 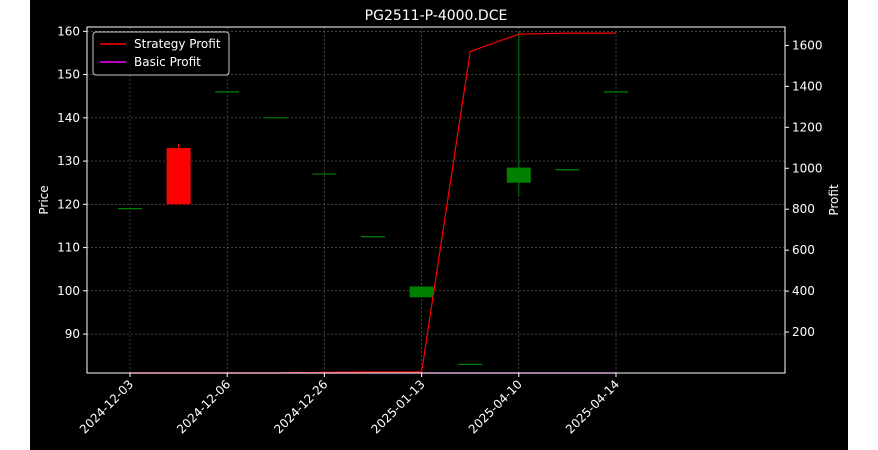 What do you see at coordinates (68, 118) in the screenshot?
I see `left-tick-label: 140` at bounding box center [68, 118].